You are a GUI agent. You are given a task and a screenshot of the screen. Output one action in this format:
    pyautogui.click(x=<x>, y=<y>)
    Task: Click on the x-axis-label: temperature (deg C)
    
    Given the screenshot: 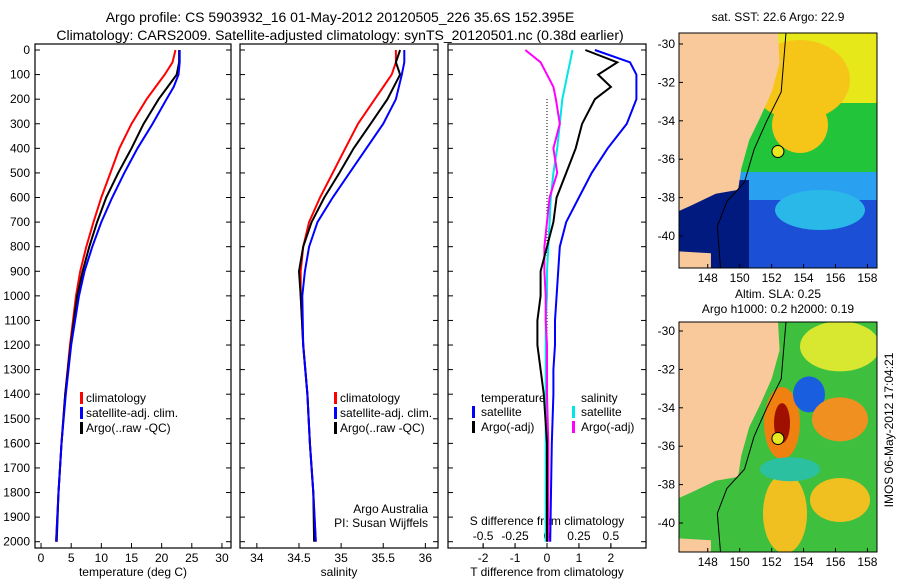 What is the action you would take?
    pyautogui.click(x=133, y=572)
    